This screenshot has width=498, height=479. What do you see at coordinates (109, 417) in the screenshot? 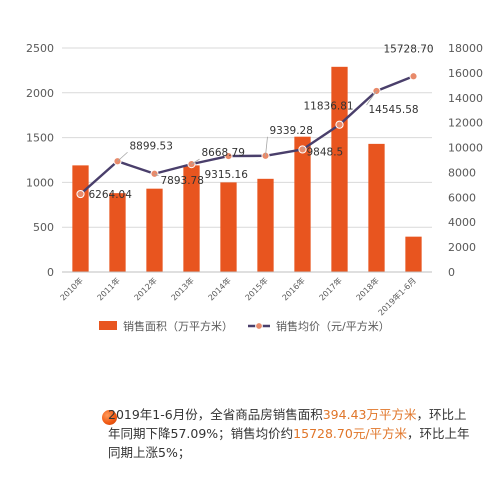
I see `bullet-icon` at bounding box center [109, 417].